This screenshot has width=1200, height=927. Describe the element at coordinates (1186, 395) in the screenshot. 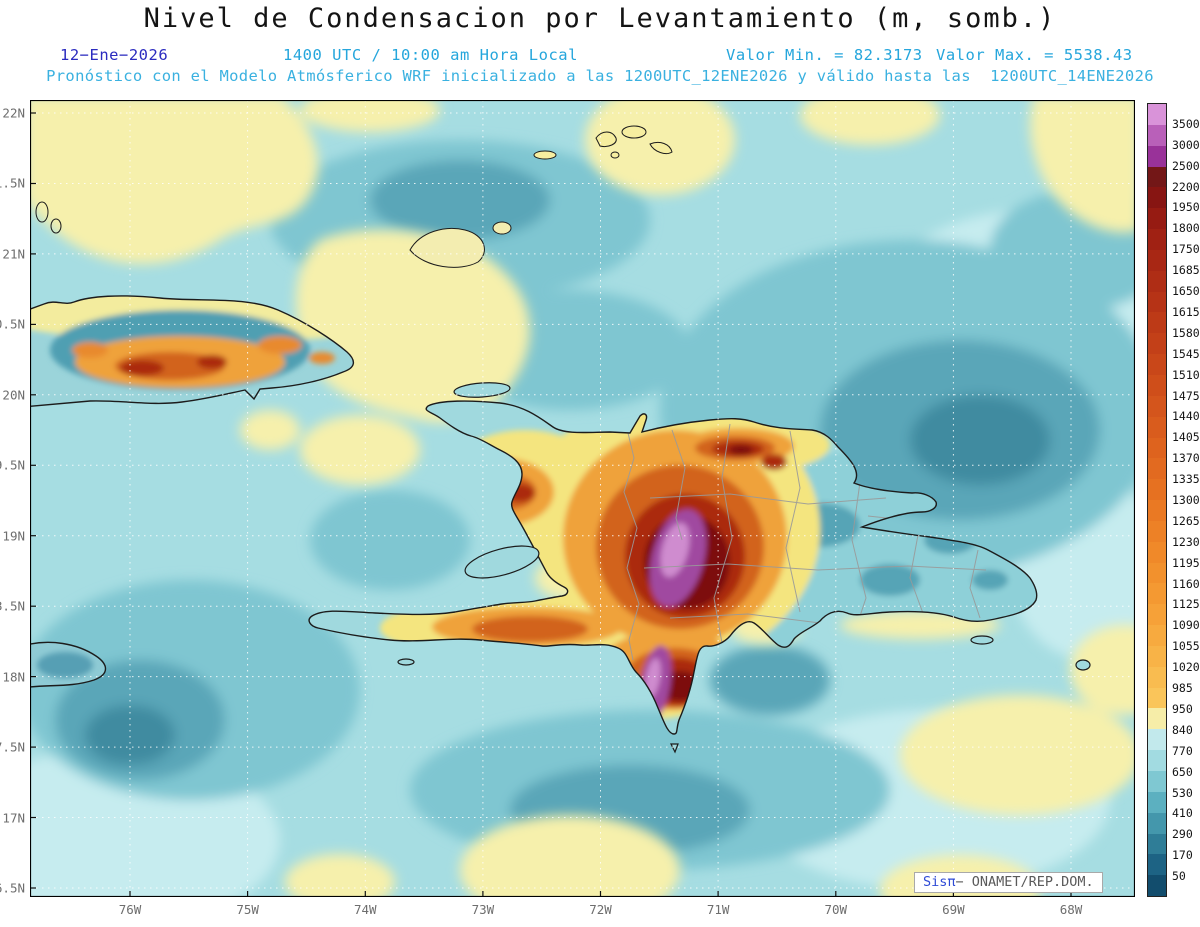

I see `colorbar-tick-label: 1475` at that location.